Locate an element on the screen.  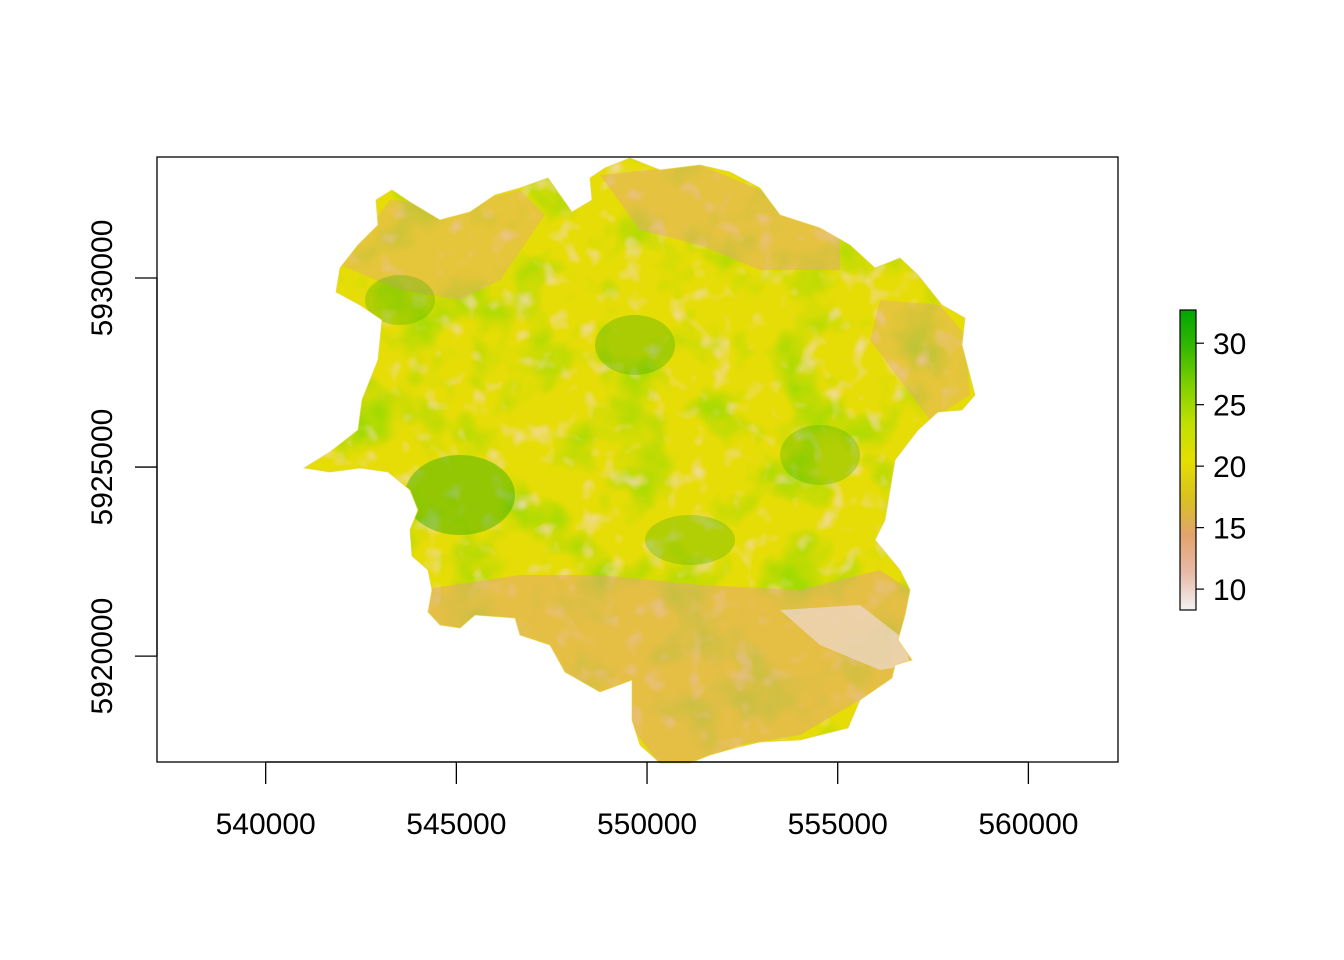
legend-tick-label: 10 is located at coordinates (1229, 590).